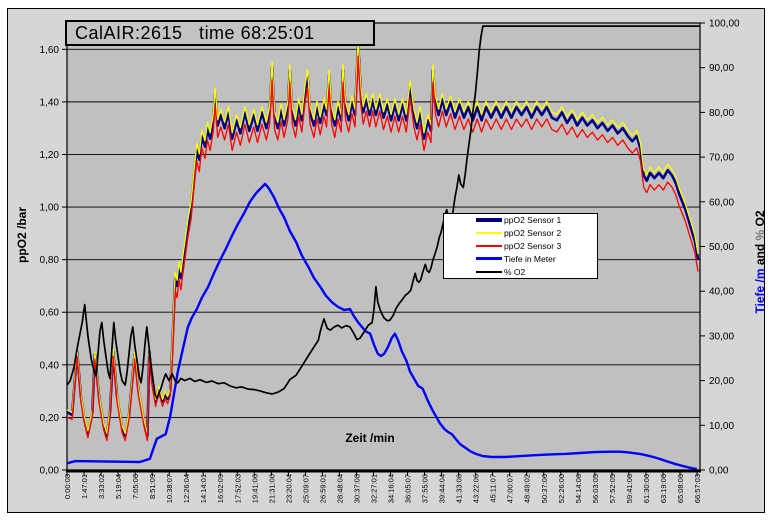  I want to click on legend-entry: ppO2 Sensor 1, so click(520, 220).